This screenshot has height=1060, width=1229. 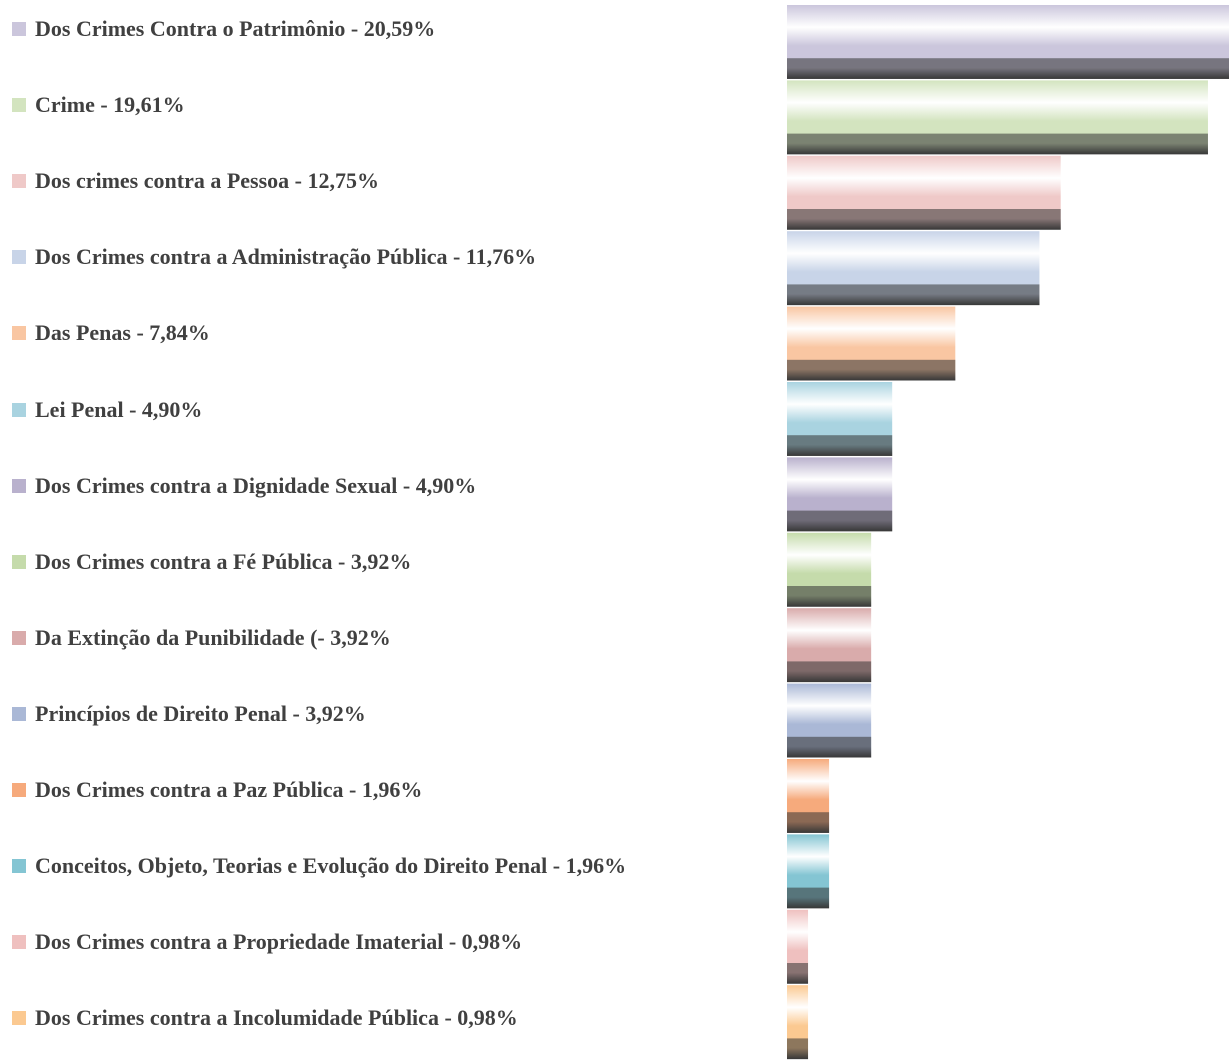 I want to click on legend-item: Das Penas - 7,84%, so click(x=377, y=332).